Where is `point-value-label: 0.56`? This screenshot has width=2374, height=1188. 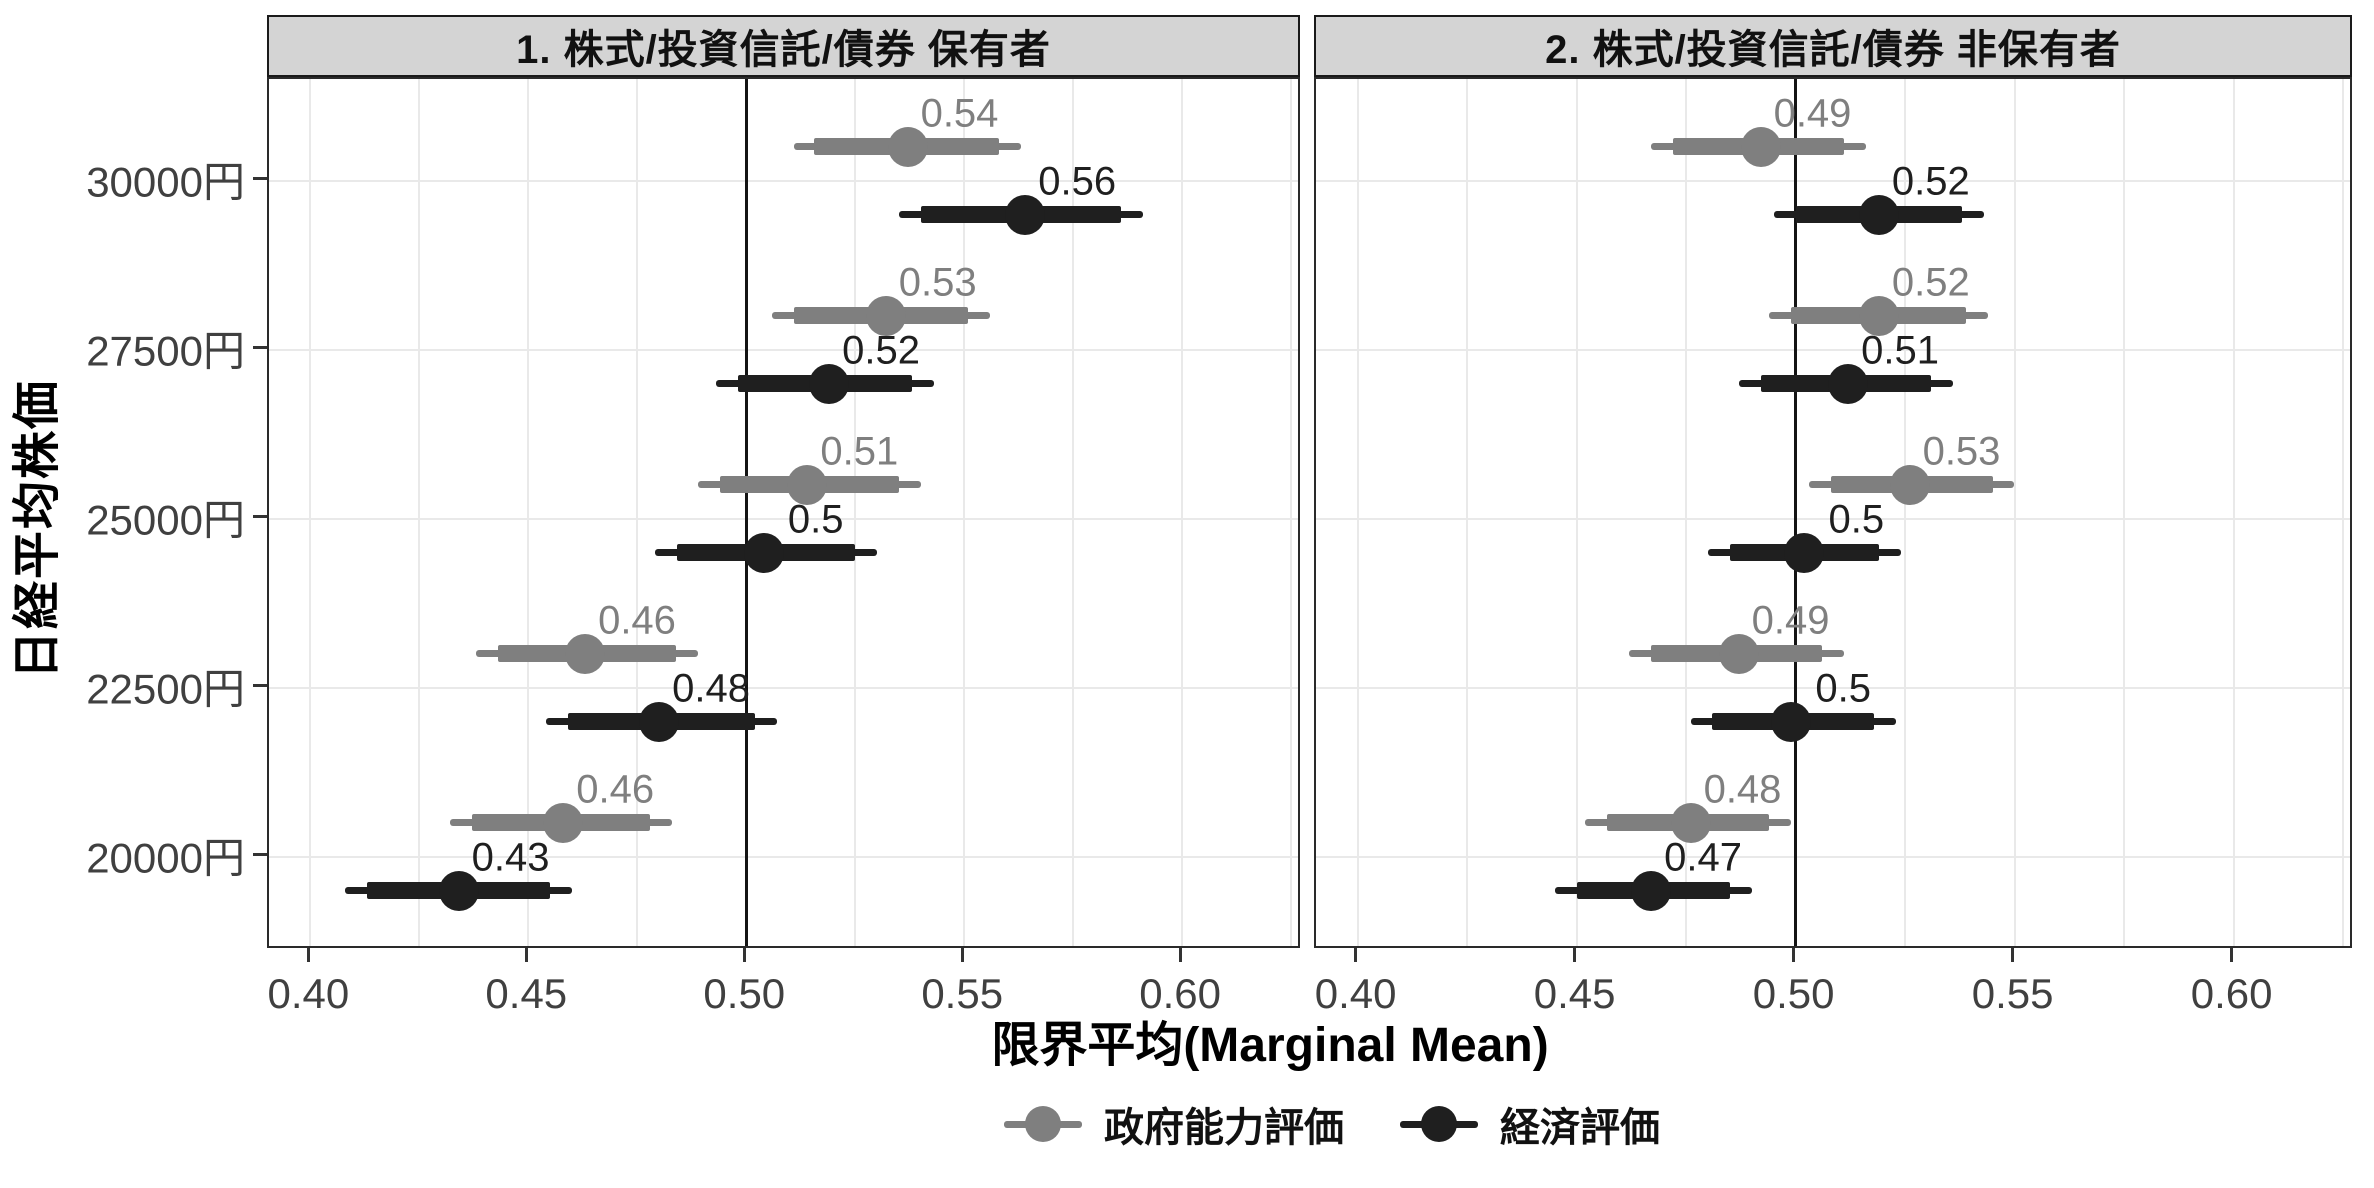
point-value-label: 0.56 is located at coordinates (1077, 181).